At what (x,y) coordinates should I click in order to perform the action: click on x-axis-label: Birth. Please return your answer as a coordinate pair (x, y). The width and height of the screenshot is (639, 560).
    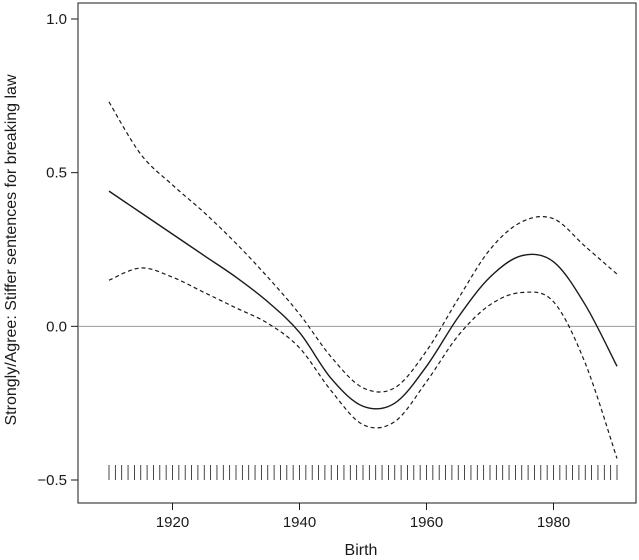
    Looking at the image, I should click on (361, 550).